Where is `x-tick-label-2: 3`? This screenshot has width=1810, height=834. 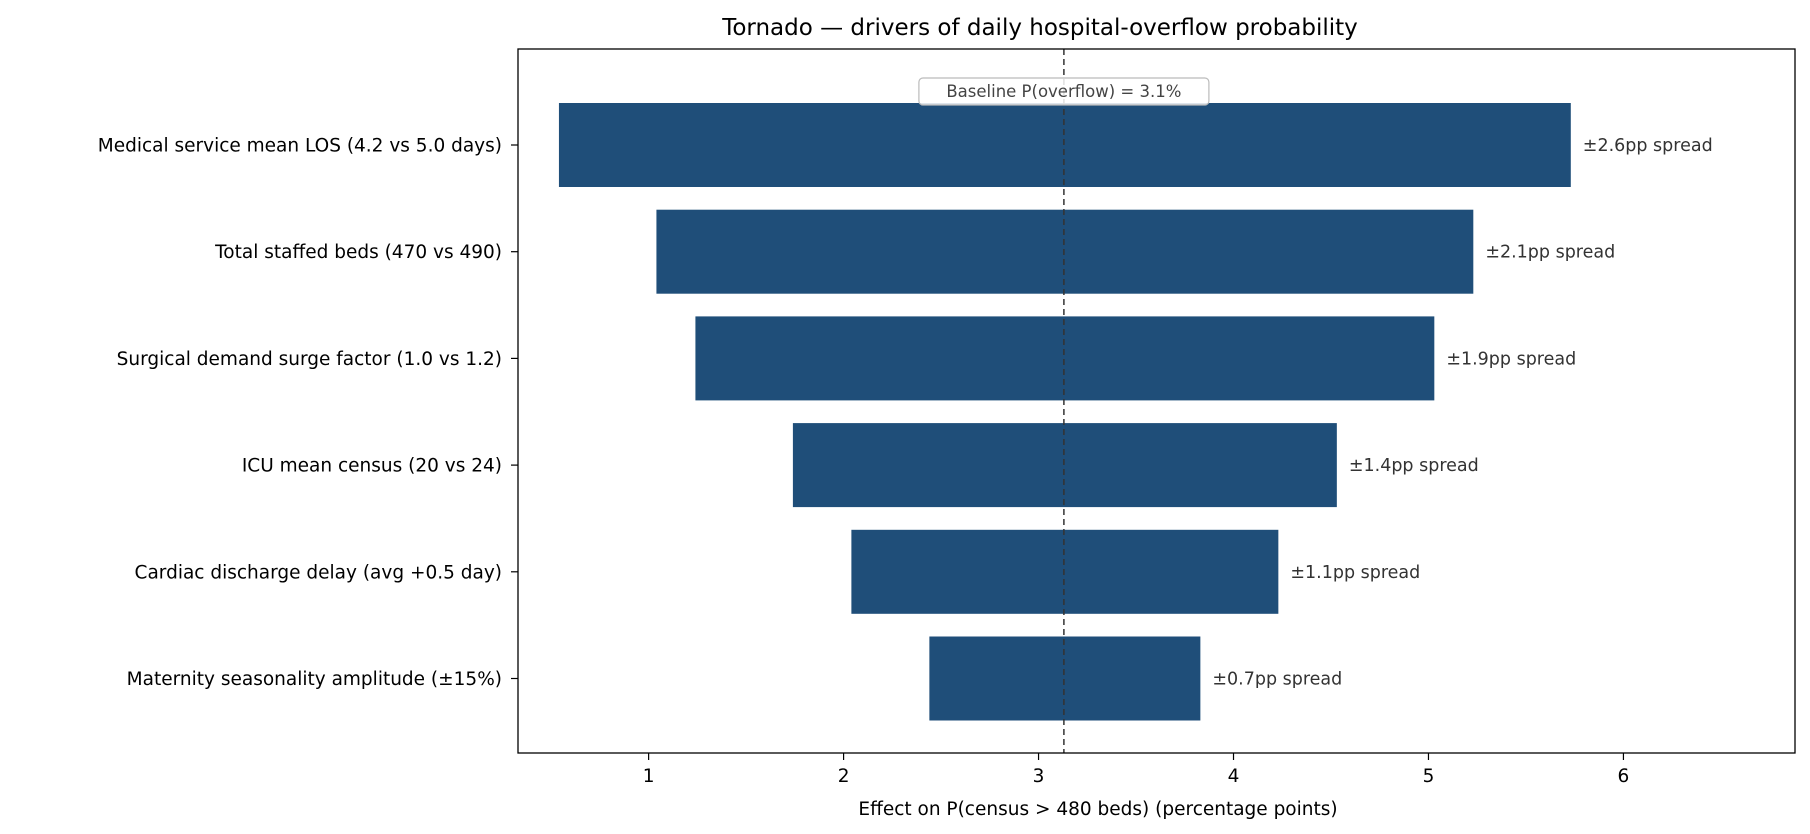
x-tick-label-2: 3 is located at coordinates (1039, 776).